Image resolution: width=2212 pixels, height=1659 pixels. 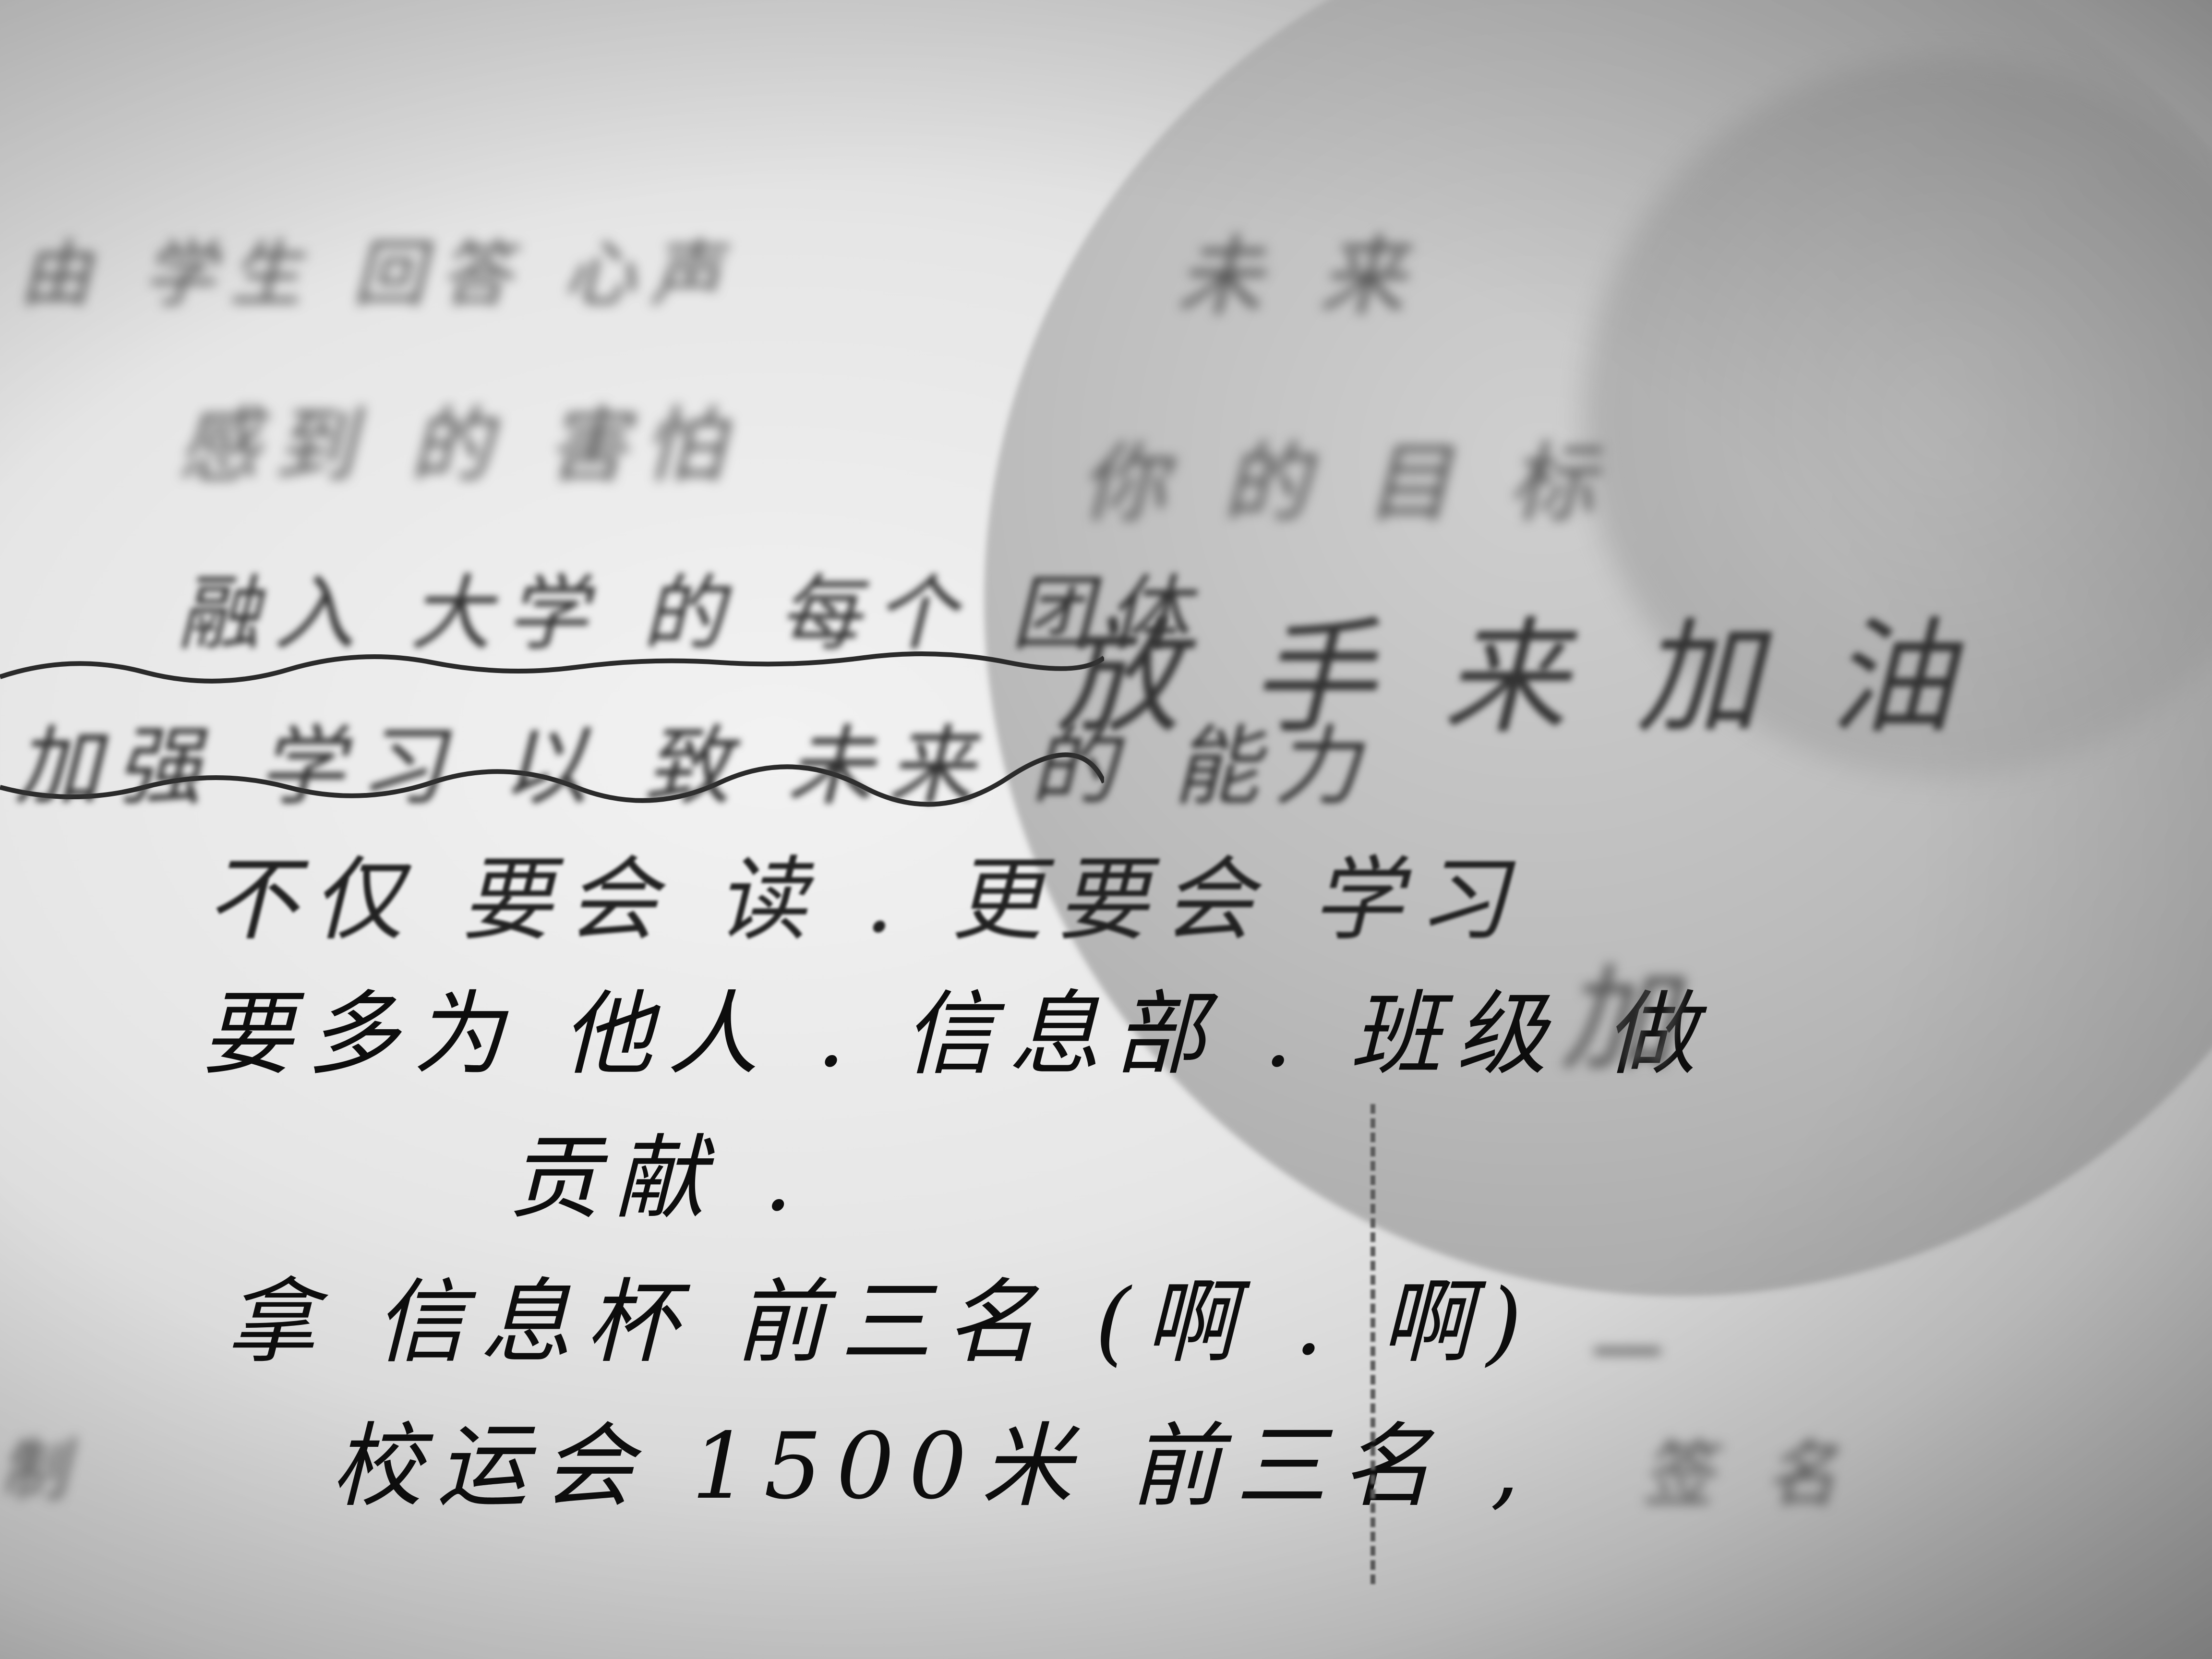 I want to click on right-note-line-3: 放 手 来 加 油, so click(x=1513, y=678).